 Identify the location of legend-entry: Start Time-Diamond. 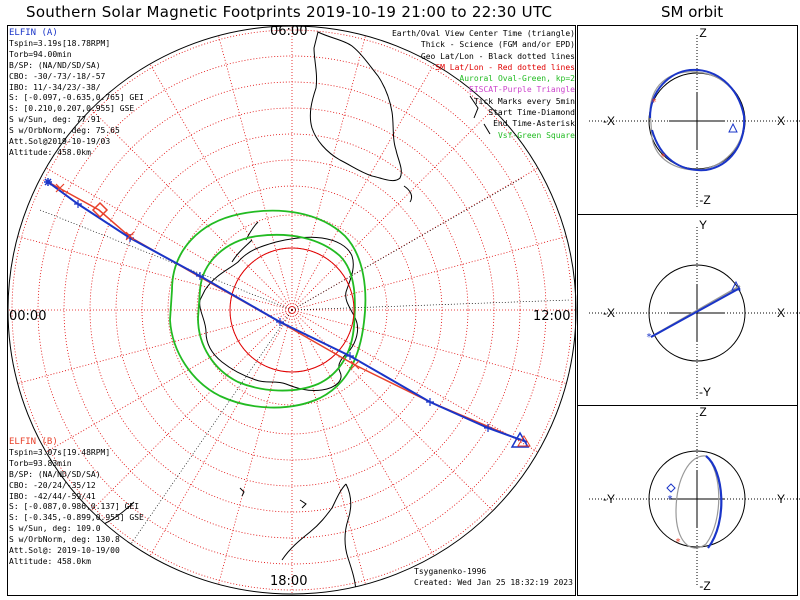
(531, 113).